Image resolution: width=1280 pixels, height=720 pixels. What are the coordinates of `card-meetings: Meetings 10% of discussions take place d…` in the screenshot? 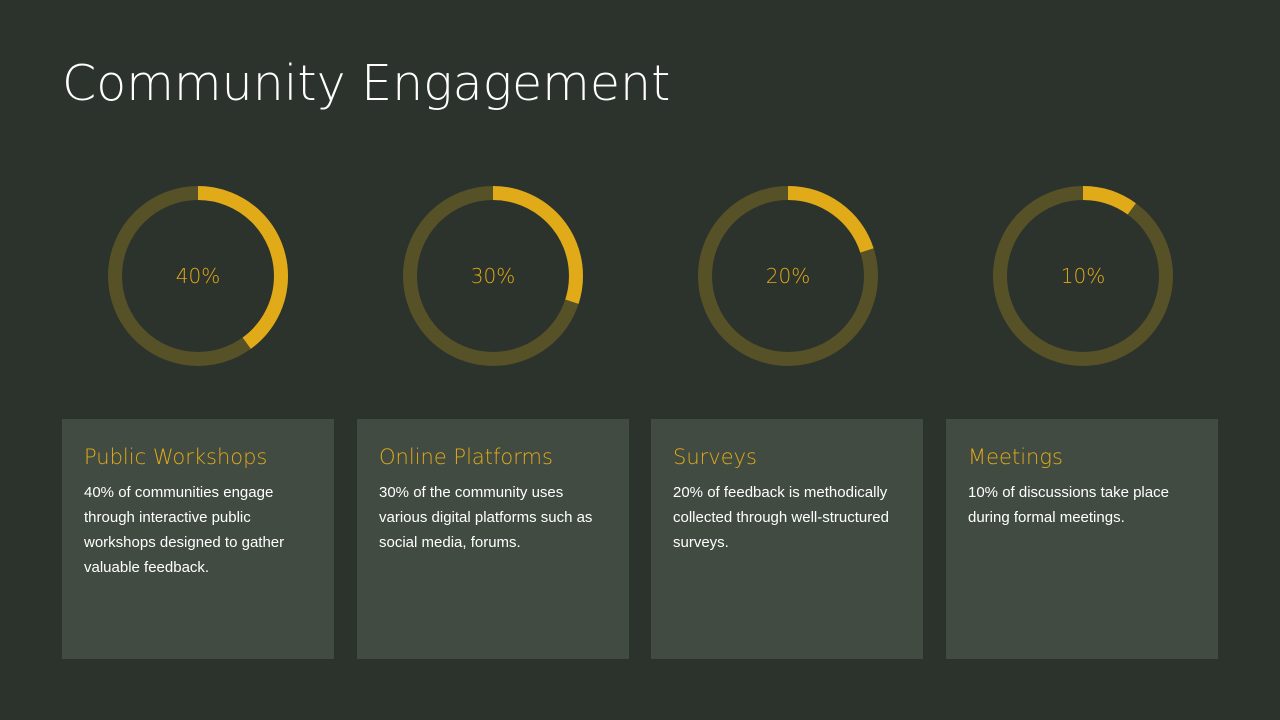 It's located at (1082, 539).